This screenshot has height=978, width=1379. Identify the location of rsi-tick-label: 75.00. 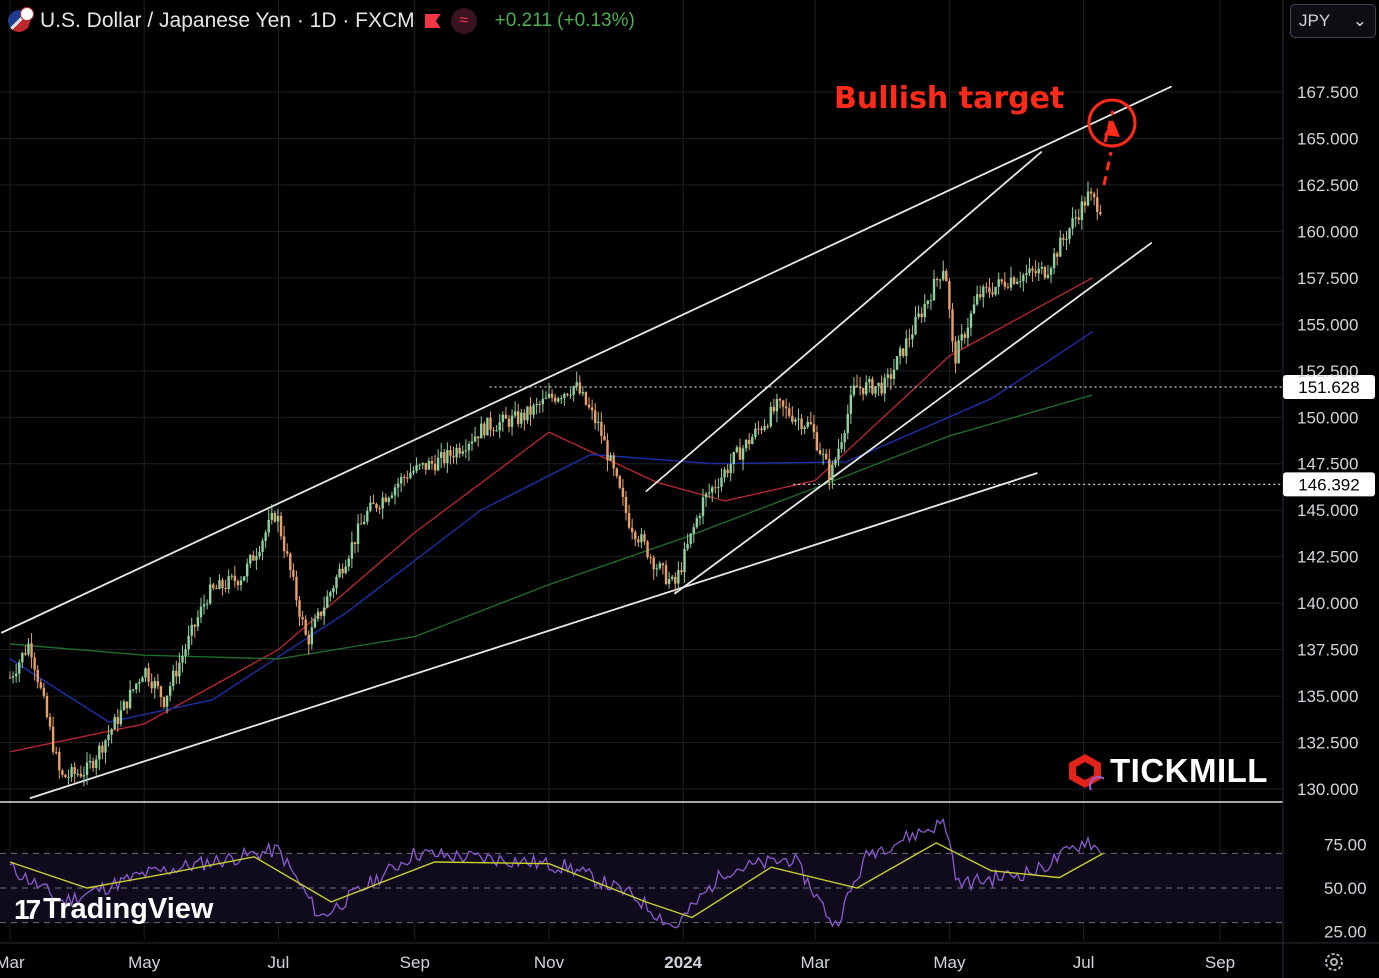
(1345, 845).